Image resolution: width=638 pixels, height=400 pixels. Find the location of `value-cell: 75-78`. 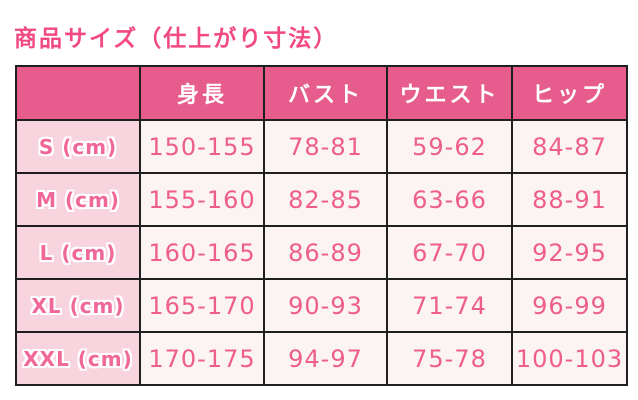

value-cell: 75-78 is located at coordinates (449, 358).